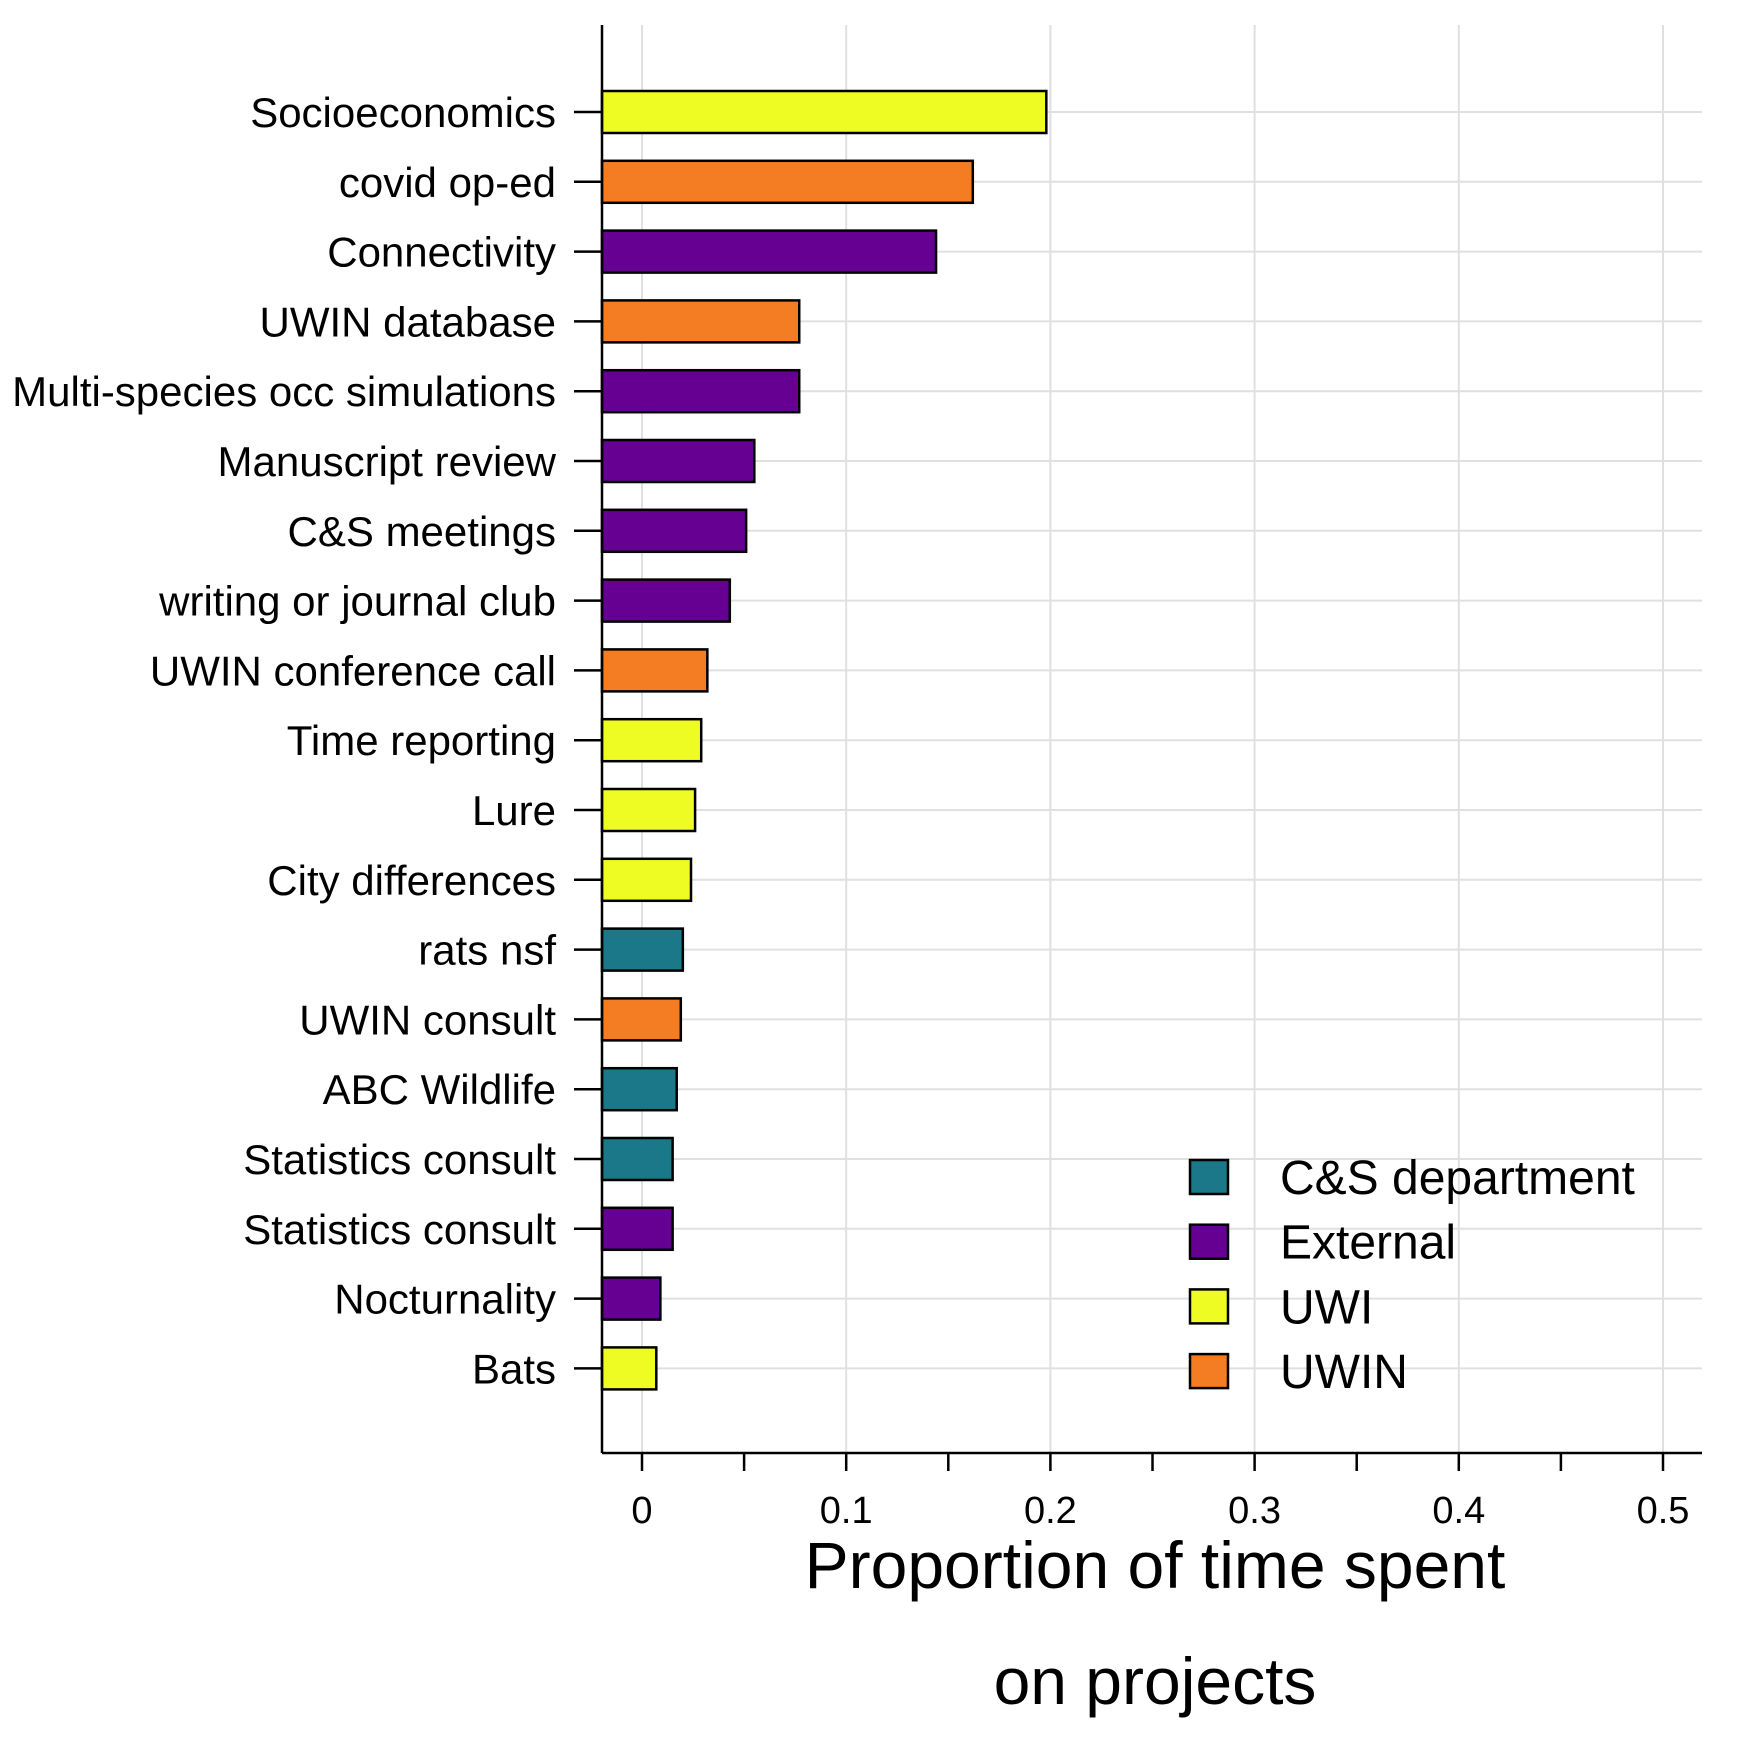 The width and height of the screenshot is (1750, 1755). Describe the element at coordinates (1457, 1178) in the screenshot. I see `legend-label: C&S department` at that location.